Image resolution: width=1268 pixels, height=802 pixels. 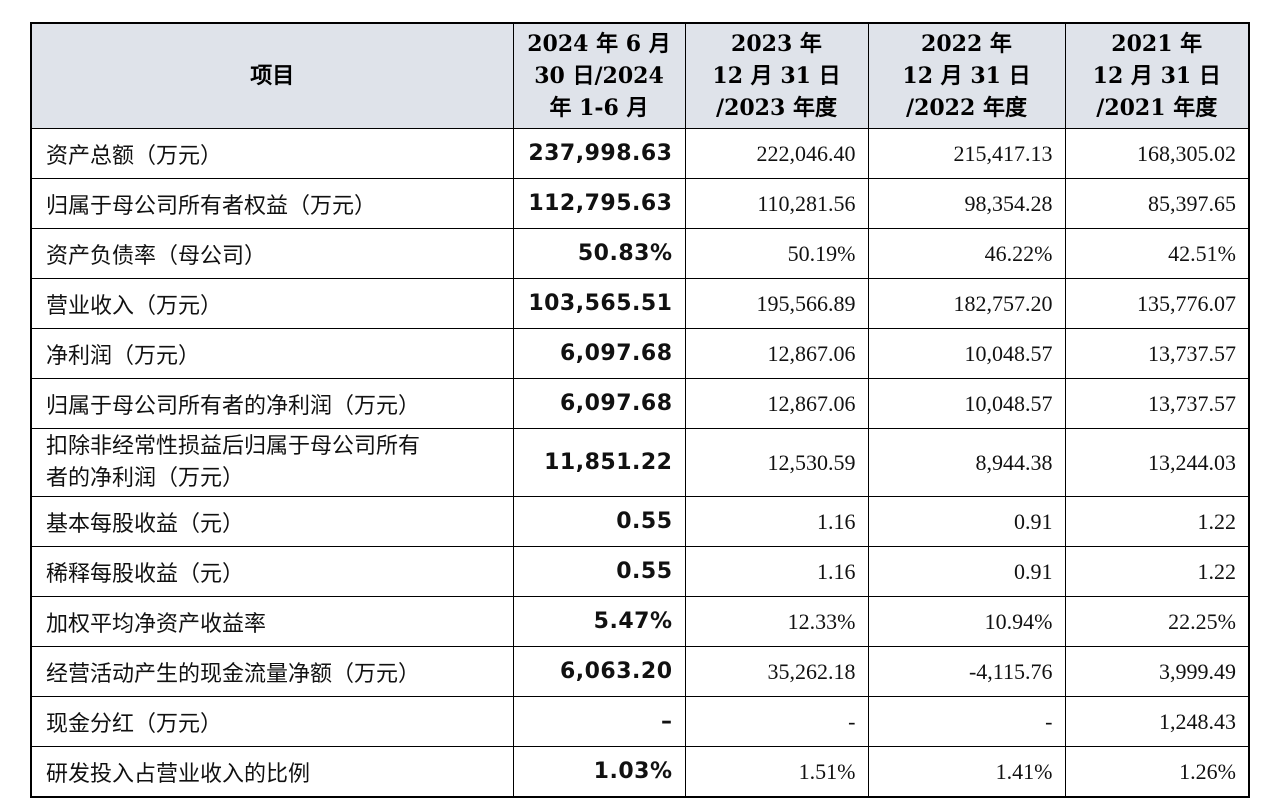 I want to click on header-line: 2021 年, so click(x=1157, y=44).